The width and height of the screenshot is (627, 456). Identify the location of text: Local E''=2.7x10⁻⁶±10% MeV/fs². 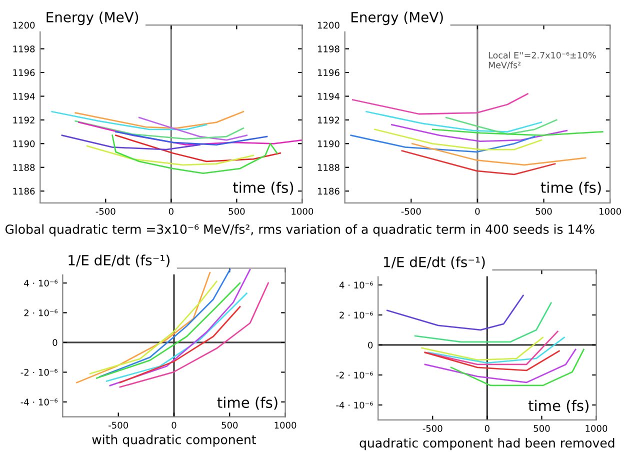
(542, 61).